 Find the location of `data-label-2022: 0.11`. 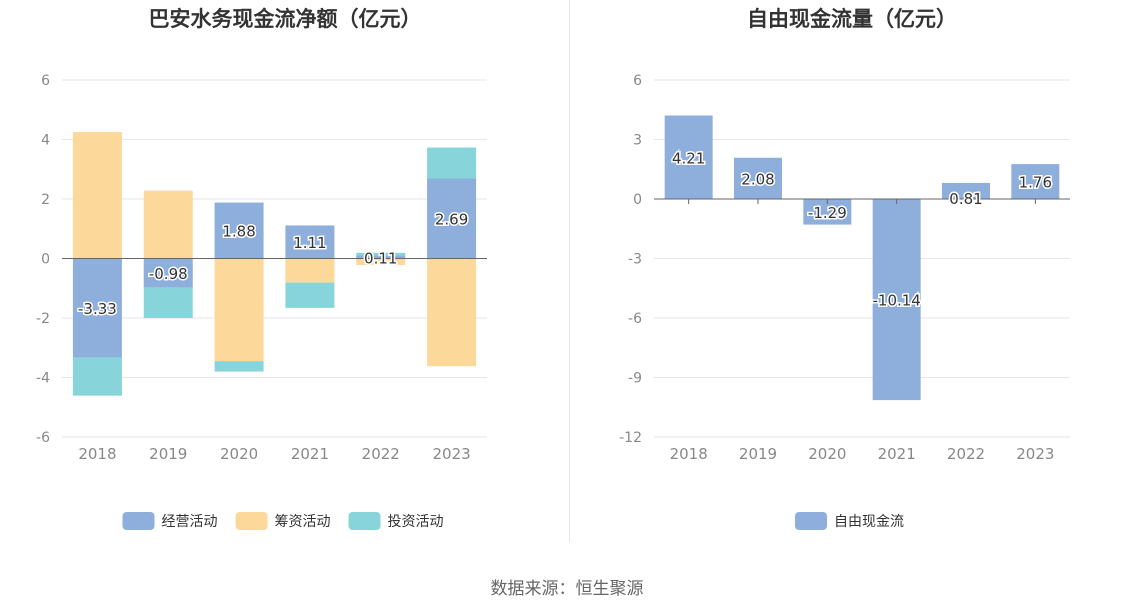

data-label-2022: 0.11 is located at coordinates (380, 259).